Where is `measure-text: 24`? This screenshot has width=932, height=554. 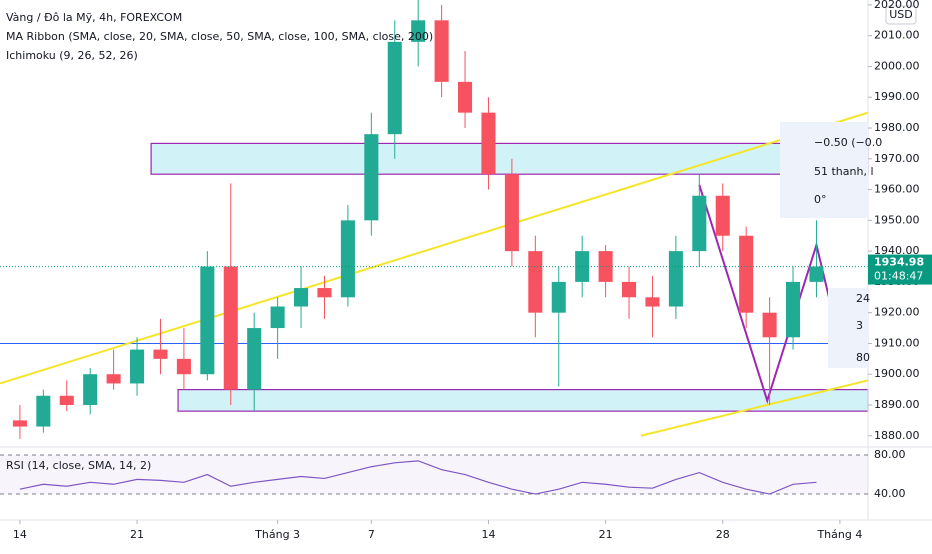
measure-text: 24 is located at coordinates (863, 298).